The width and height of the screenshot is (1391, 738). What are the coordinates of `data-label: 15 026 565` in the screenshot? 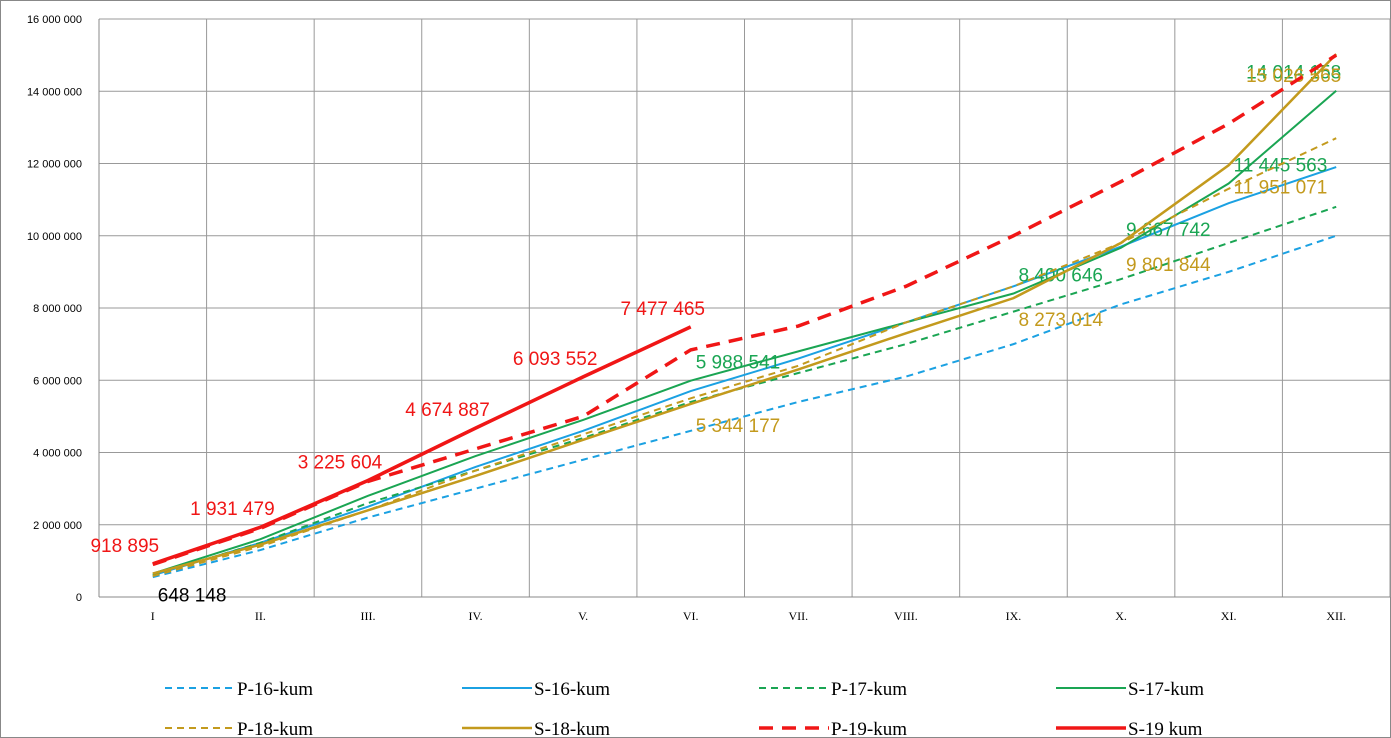 It's located at (1293, 76).